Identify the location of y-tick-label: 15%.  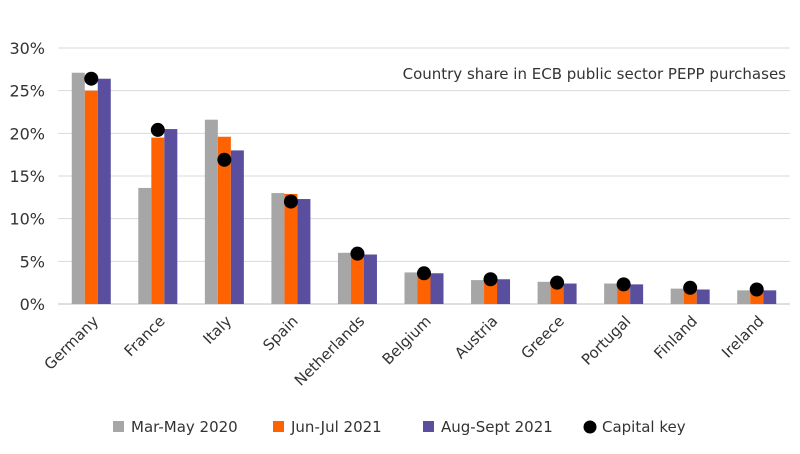
(27, 176).